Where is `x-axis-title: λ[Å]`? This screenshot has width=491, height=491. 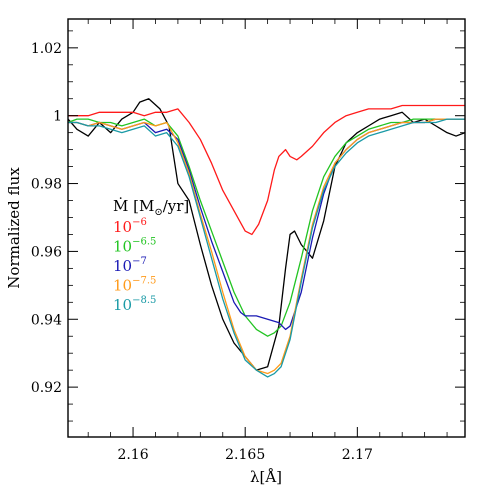 x-axis-title: λ[Å] is located at coordinates (266, 477).